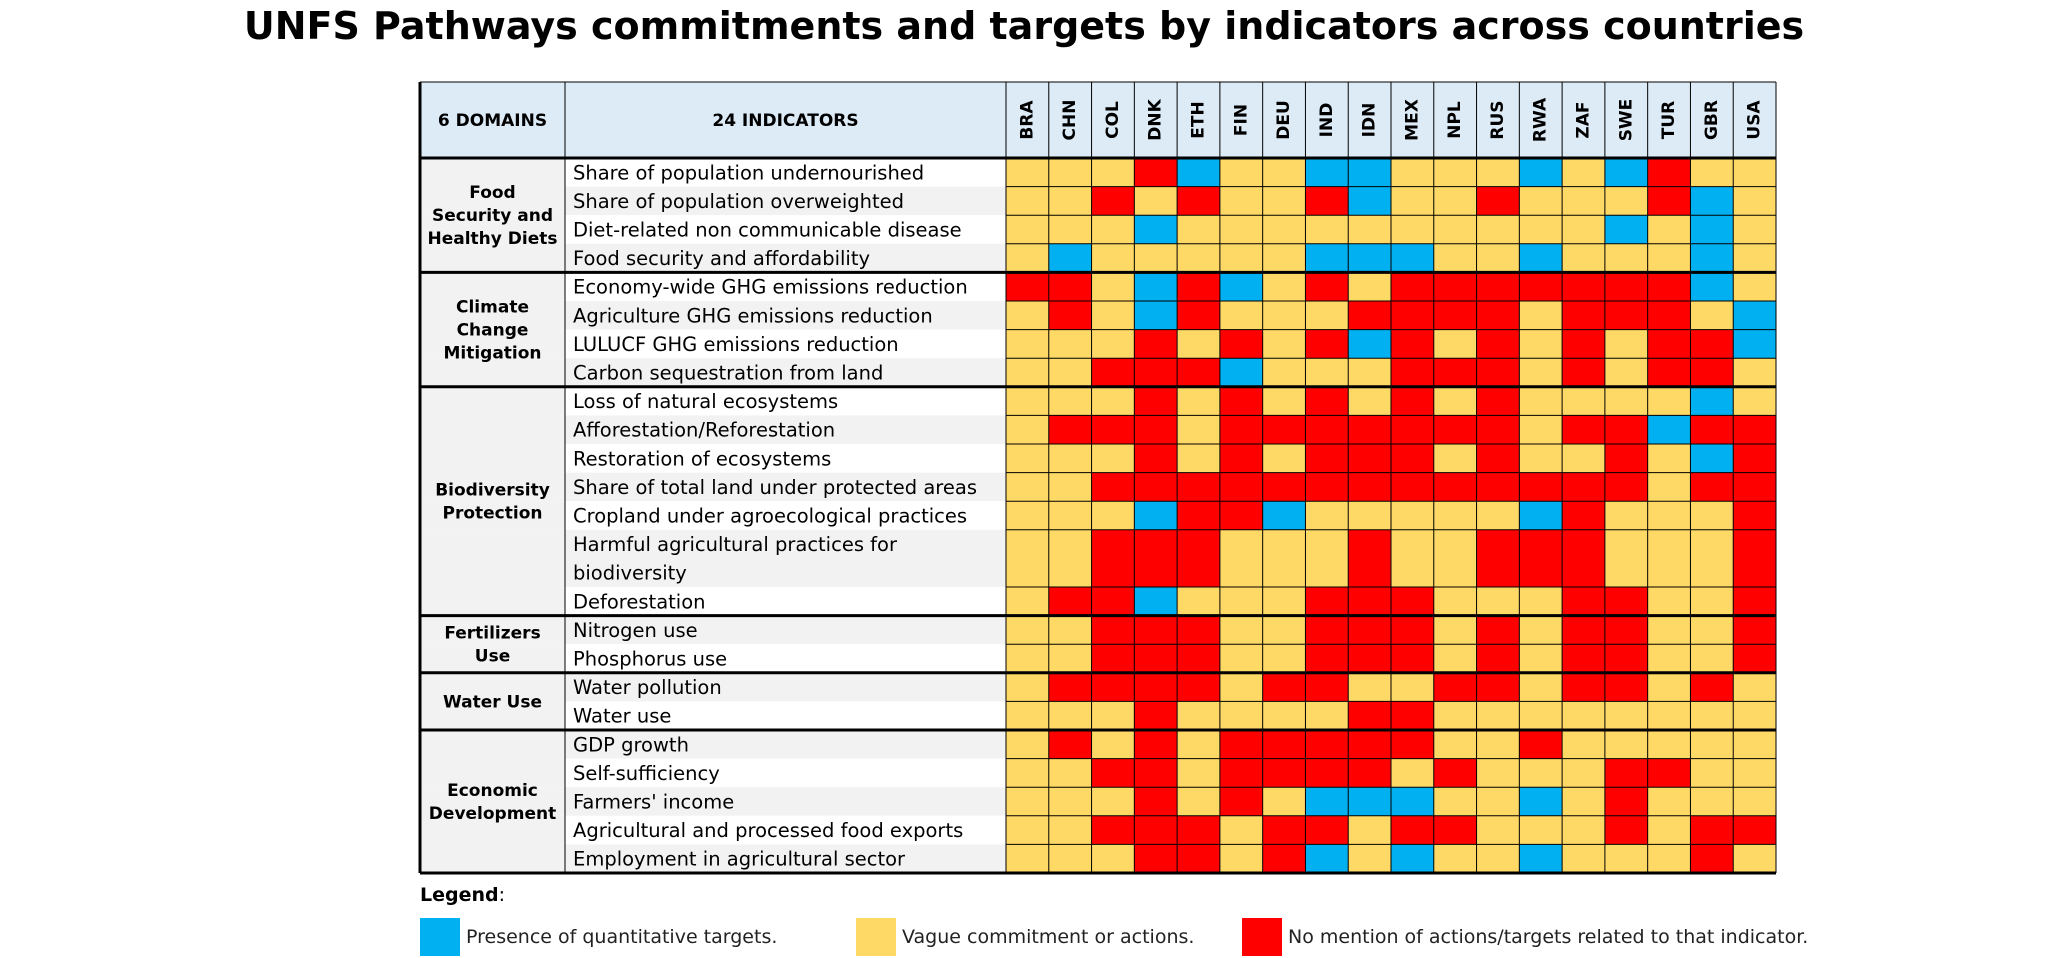  I want to click on indicator-label: LULUCF GHG emissions reduction, so click(736, 344).